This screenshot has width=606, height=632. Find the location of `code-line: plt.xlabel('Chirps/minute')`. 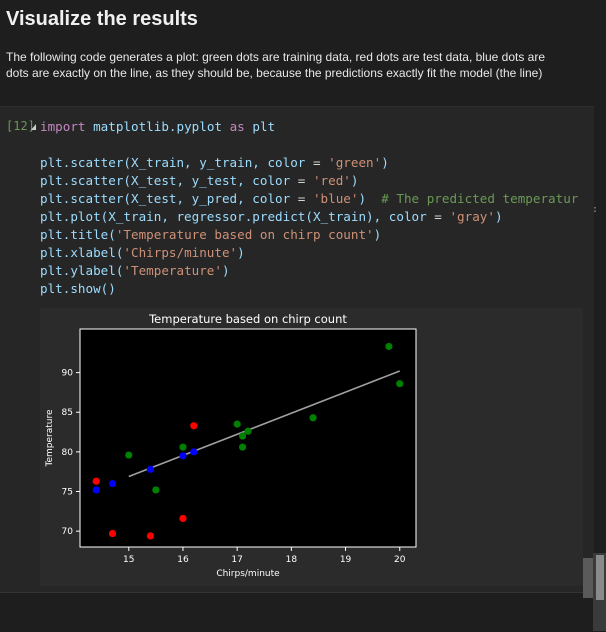

code-line: plt.xlabel('Chirps/minute') is located at coordinates (142, 252).